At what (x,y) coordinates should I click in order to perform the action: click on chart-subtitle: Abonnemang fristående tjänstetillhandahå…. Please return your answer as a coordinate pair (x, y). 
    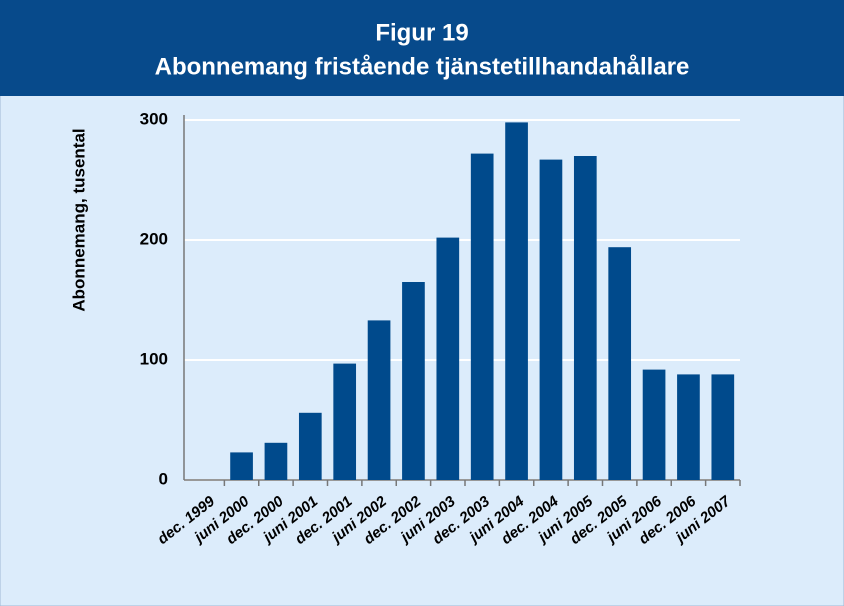
    Looking at the image, I should click on (422, 66).